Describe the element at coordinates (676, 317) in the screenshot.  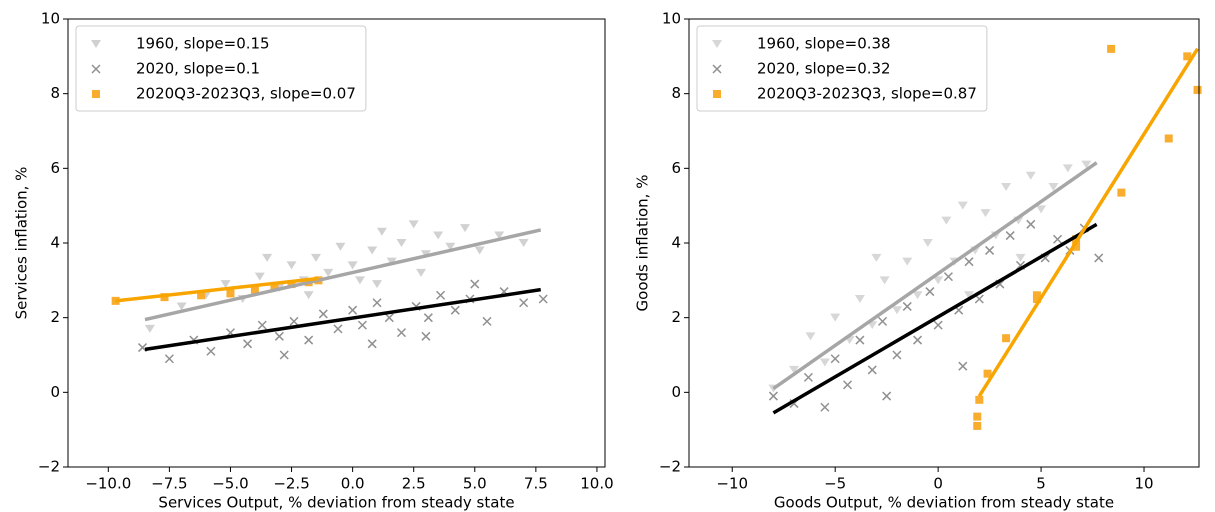
I see `y-tick-label: 2` at that location.